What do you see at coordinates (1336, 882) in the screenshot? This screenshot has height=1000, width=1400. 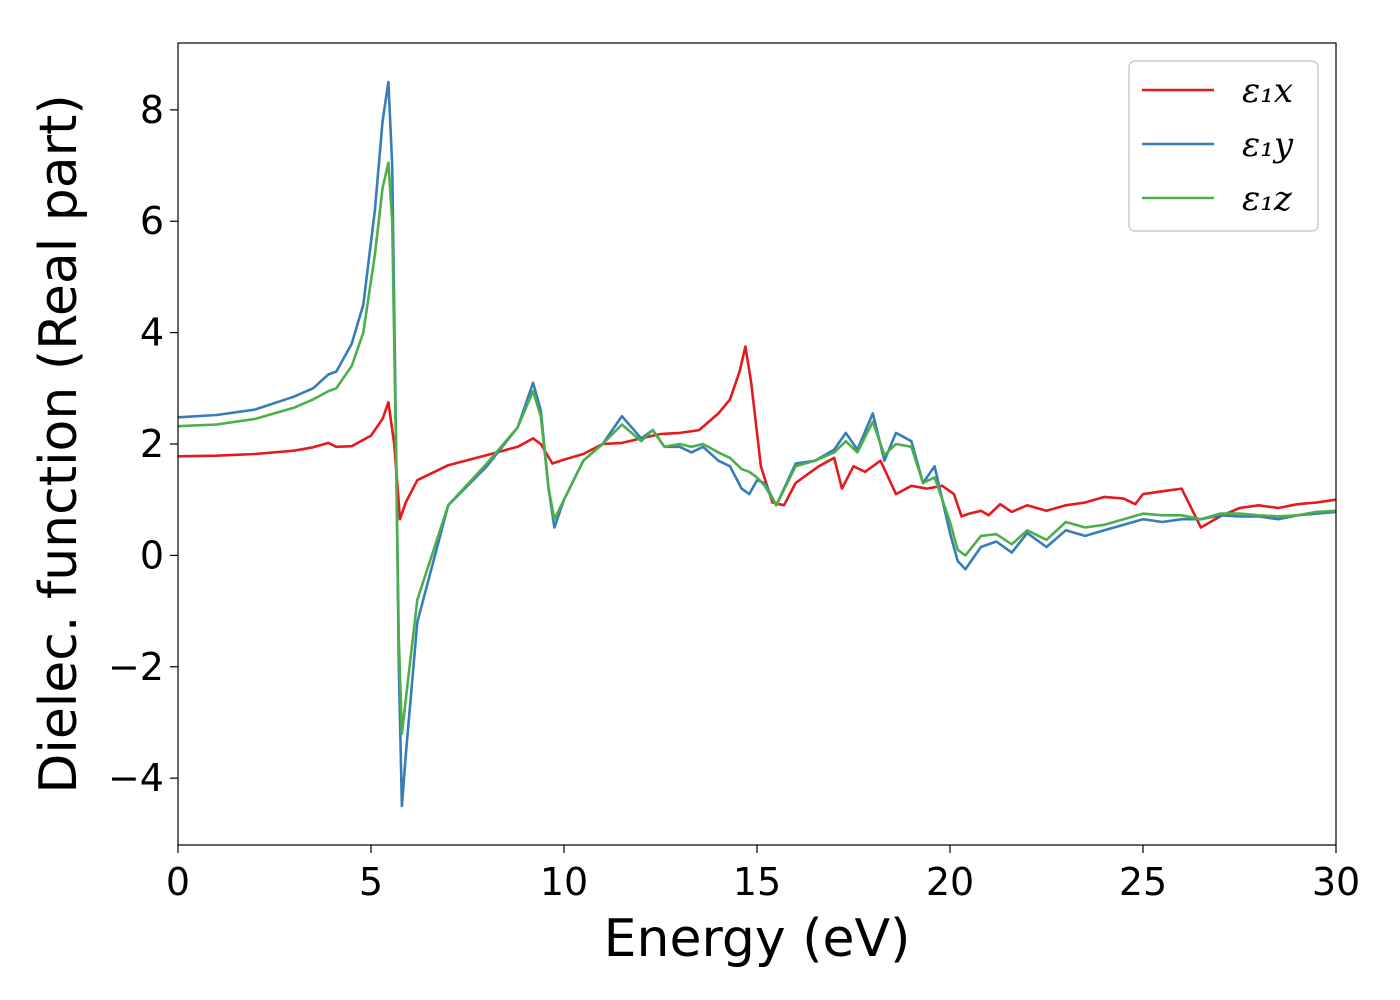 I see `x-tick-label: 30` at bounding box center [1336, 882].